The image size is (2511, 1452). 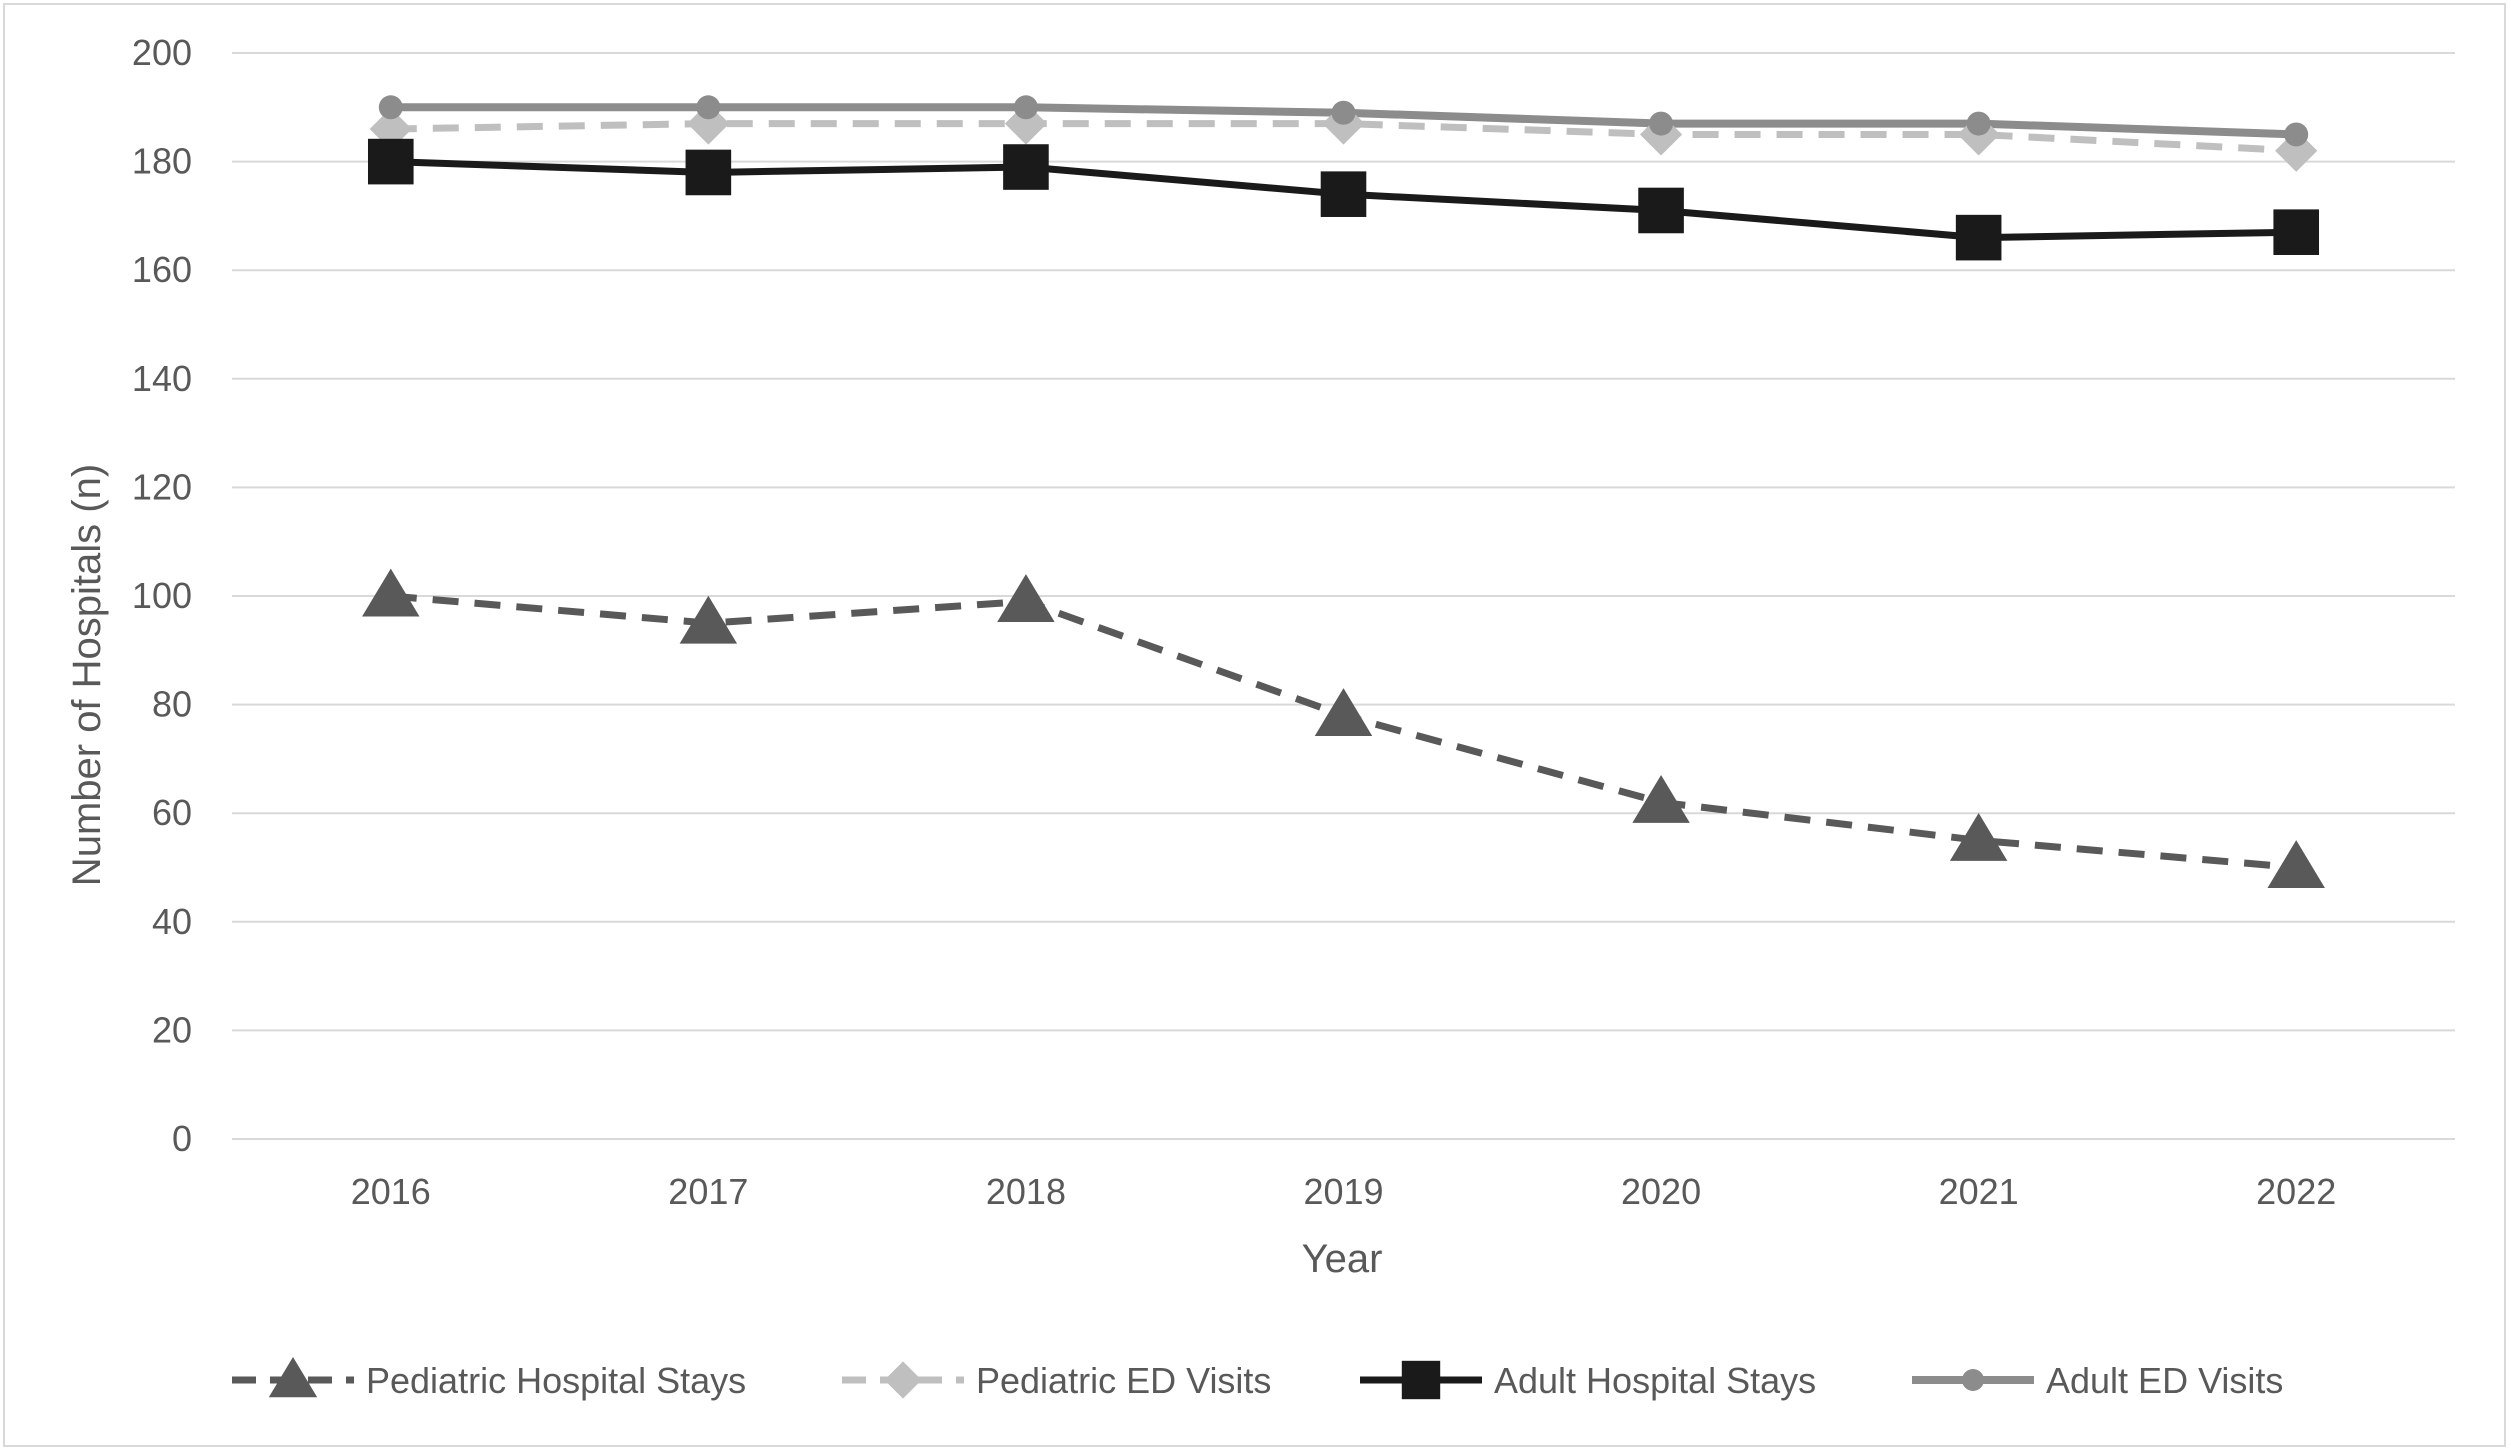 I want to click on x-axis-ticks: 2016 2017 2018 2019 2020 2021 2022, so click(x=1344, y=1191).